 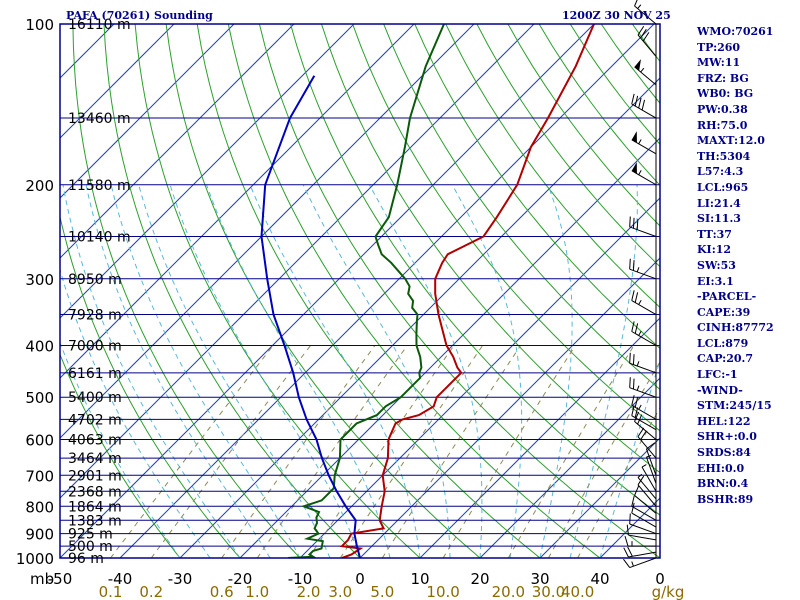 What do you see at coordinates (616, 15) in the screenshot?
I see `sounding-time: 1200Z 30 NOV 25` at bounding box center [616, 15].